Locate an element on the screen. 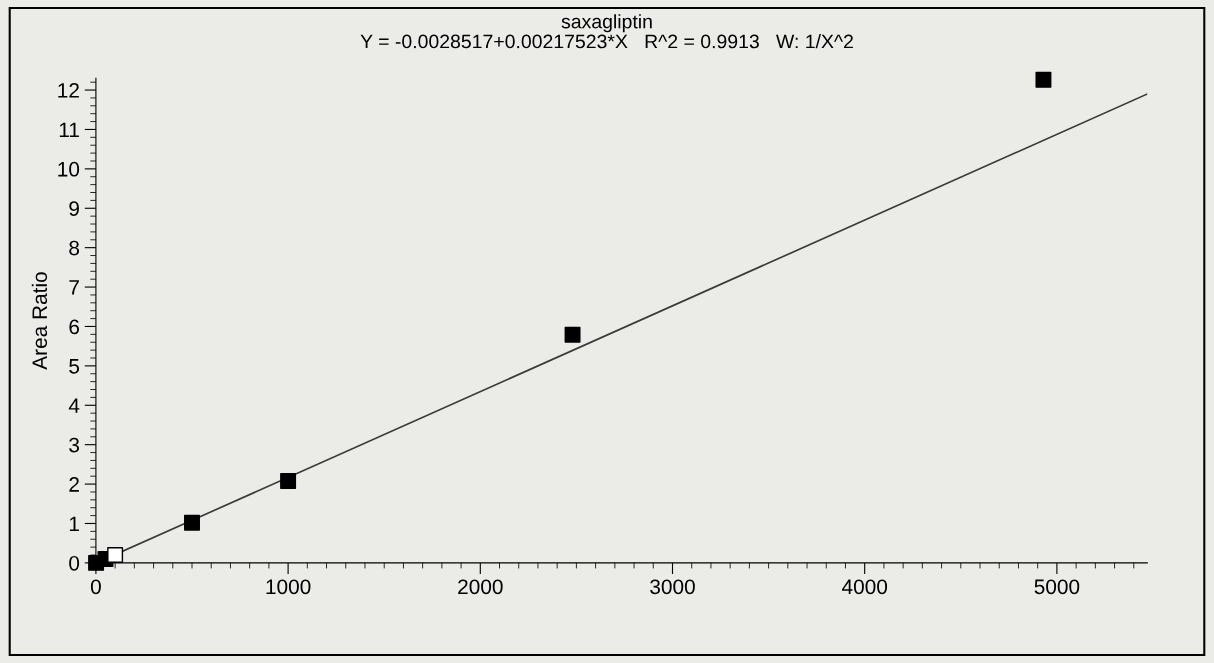 This screenshot has height=663, width=1214. y-tick-label: 11 is located at coordinates (69, 130).